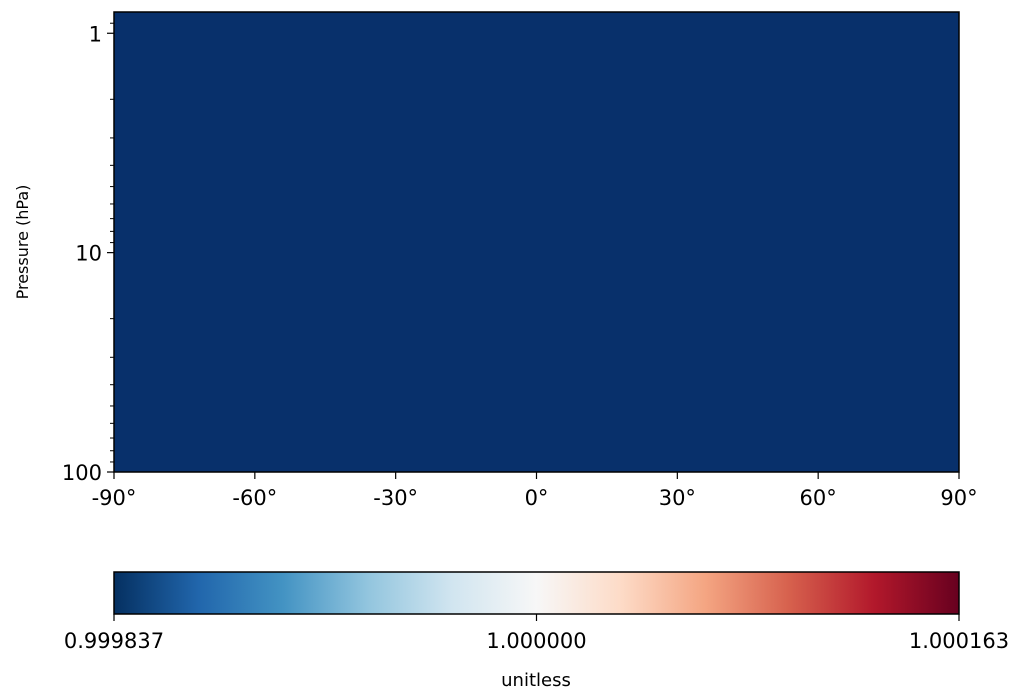  I want to click on colorbar-tick-label: 1.000163, so click(959, 641).